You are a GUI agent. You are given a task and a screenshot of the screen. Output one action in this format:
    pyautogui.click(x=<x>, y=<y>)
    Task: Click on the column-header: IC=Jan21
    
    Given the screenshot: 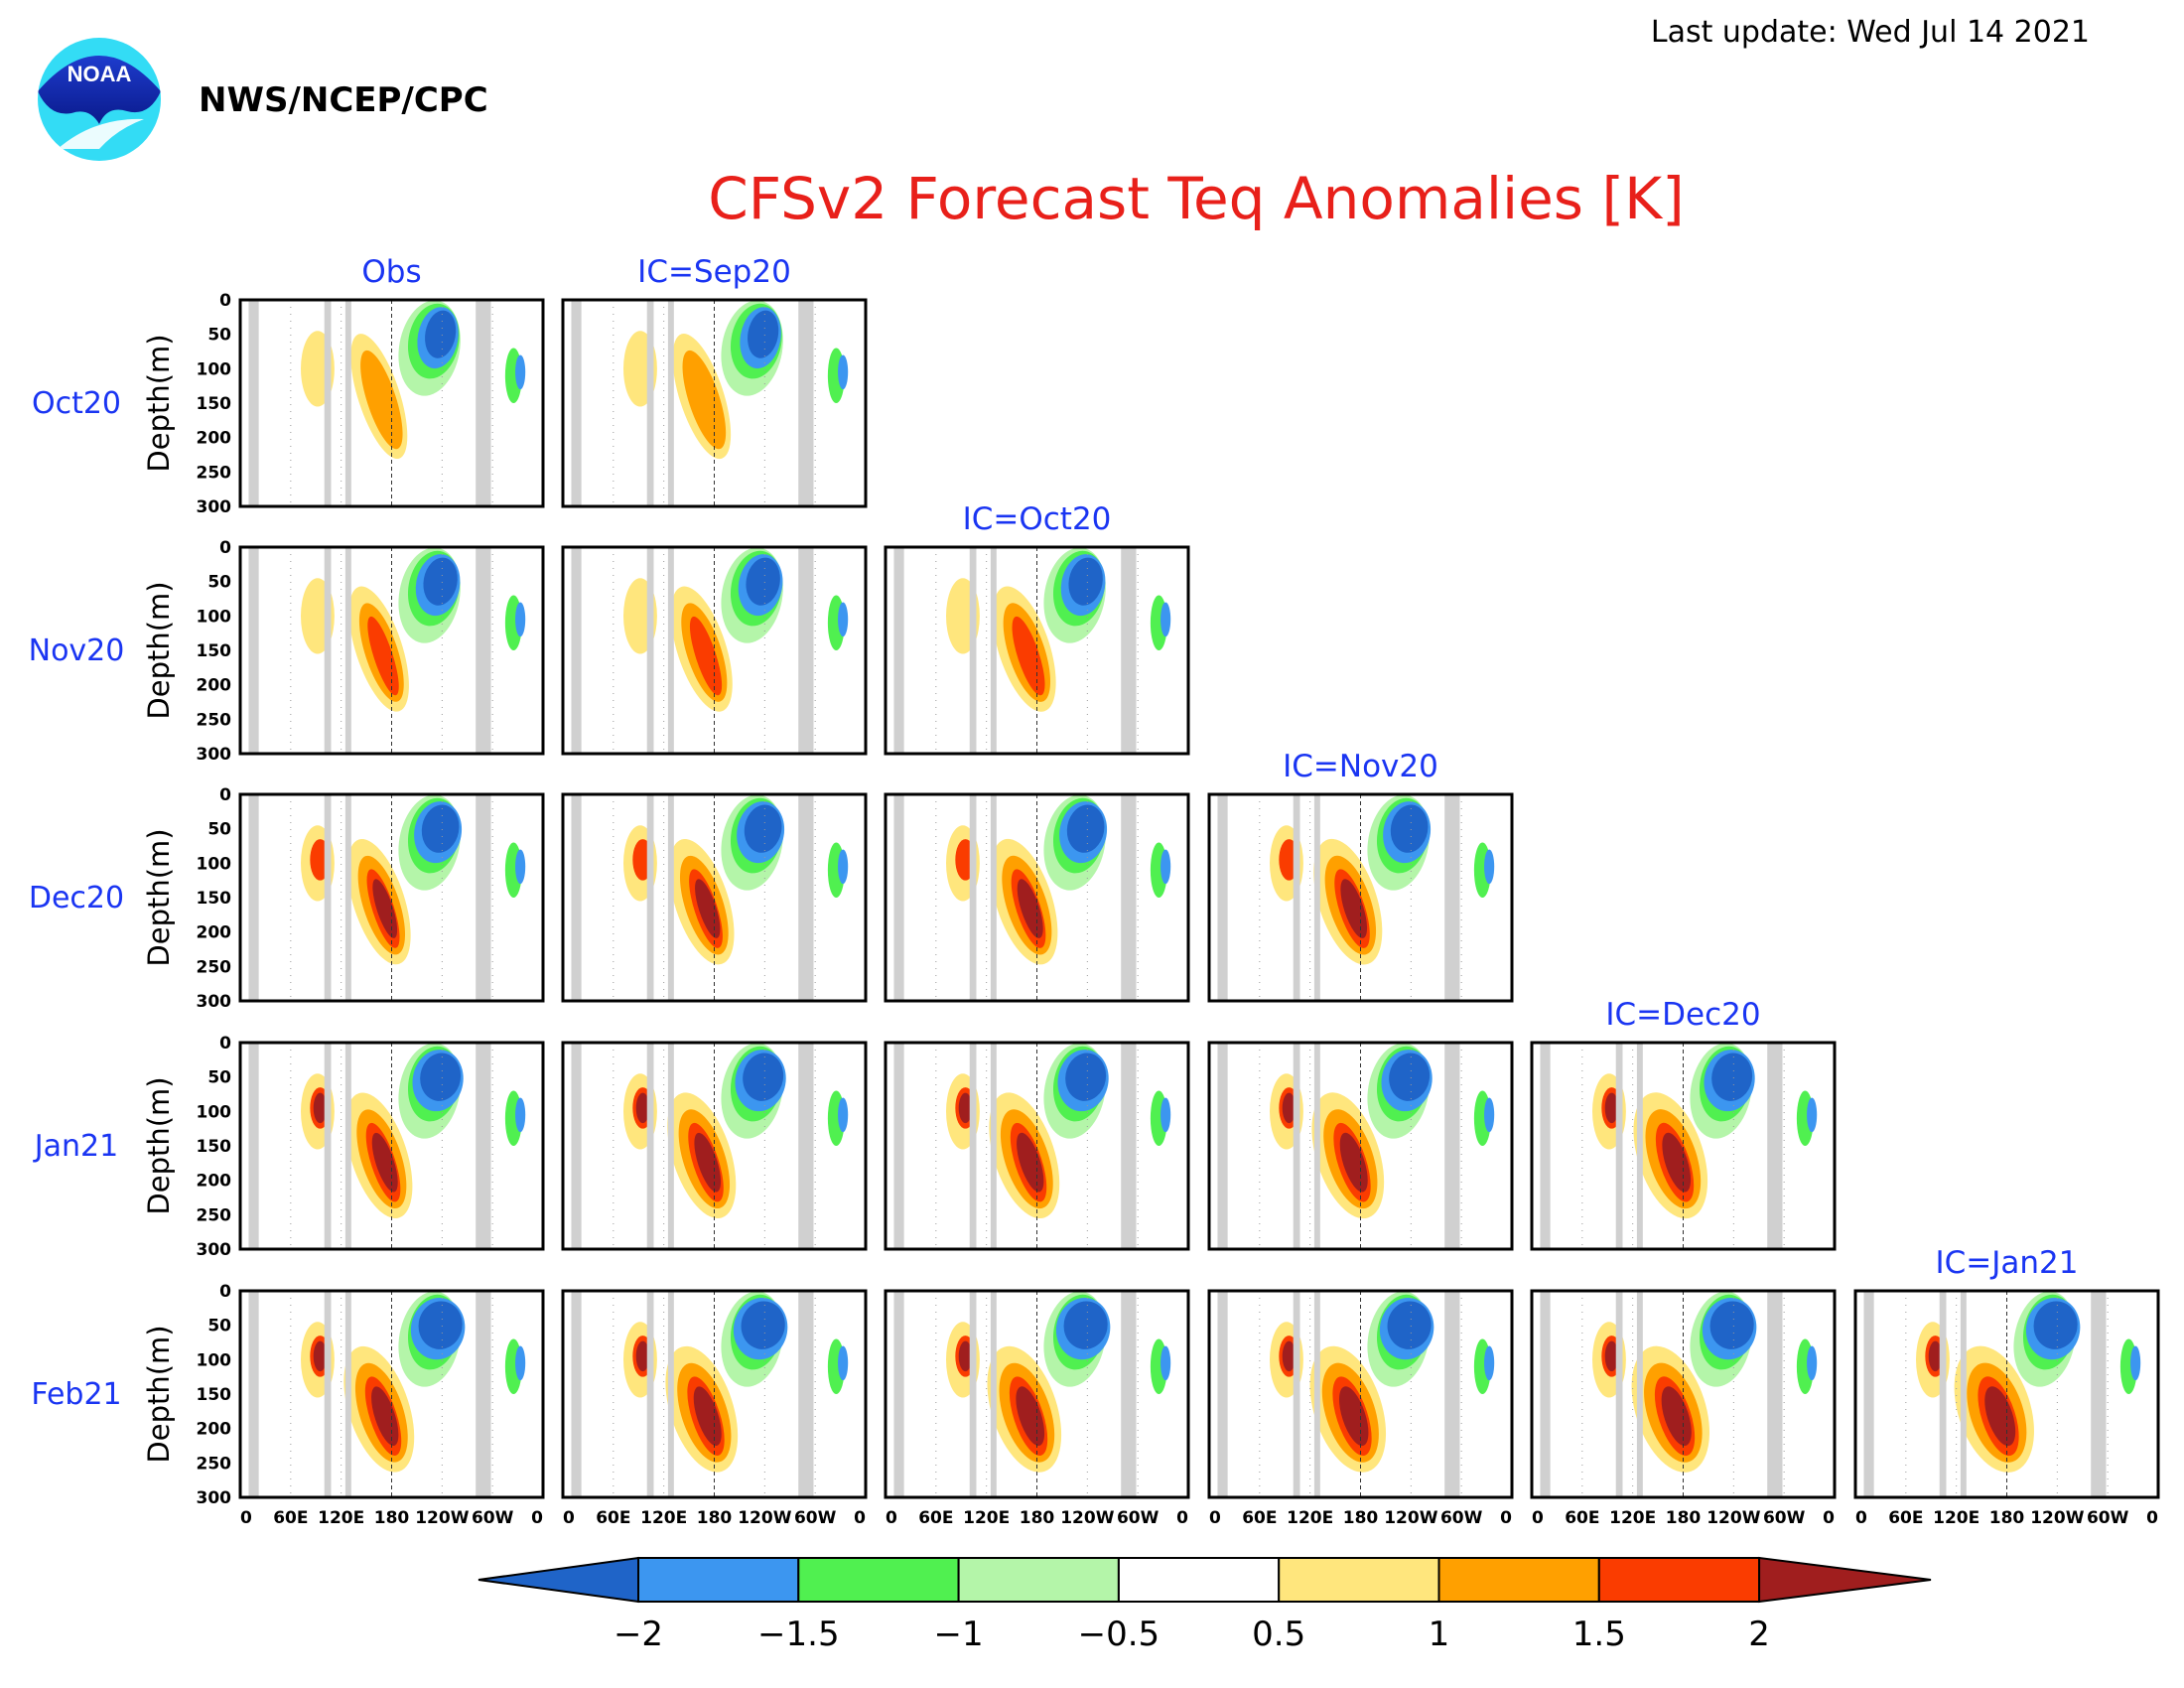 What is the action you would take?
    pyautogui.click(x=2007, y=1263)
    